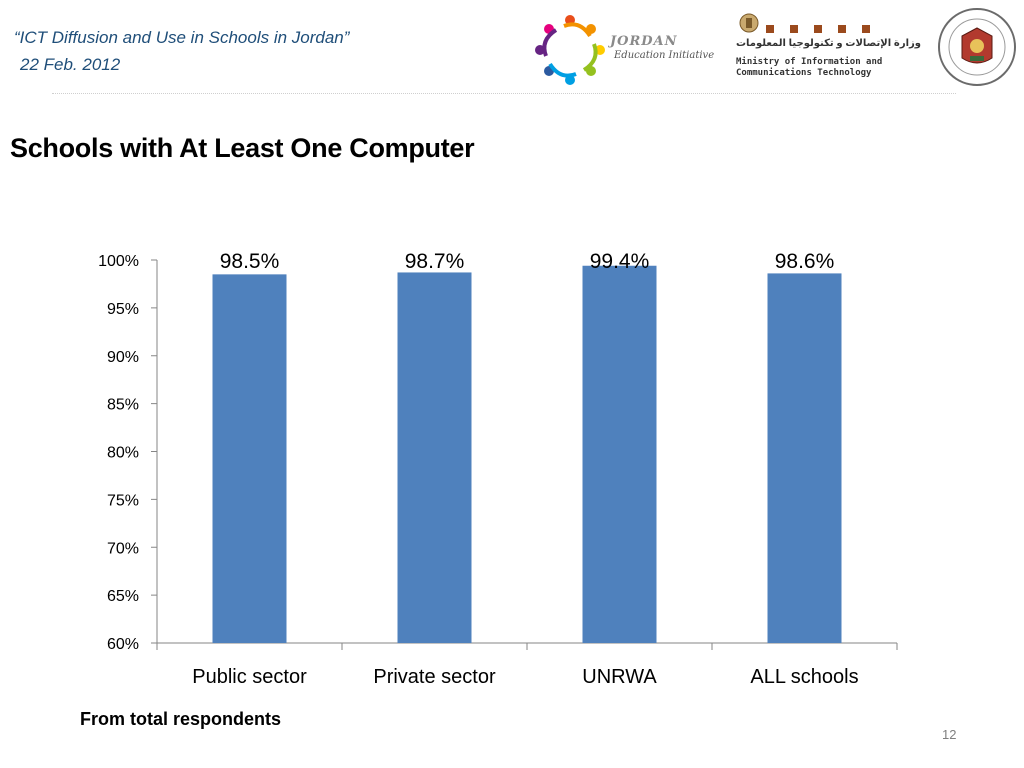 This screenshot has width=1024, height=768. What do you see at coordinates (123, 357) in the screenshot?
I see `y-tick-label: 90%` at bounding box center [123, 357].